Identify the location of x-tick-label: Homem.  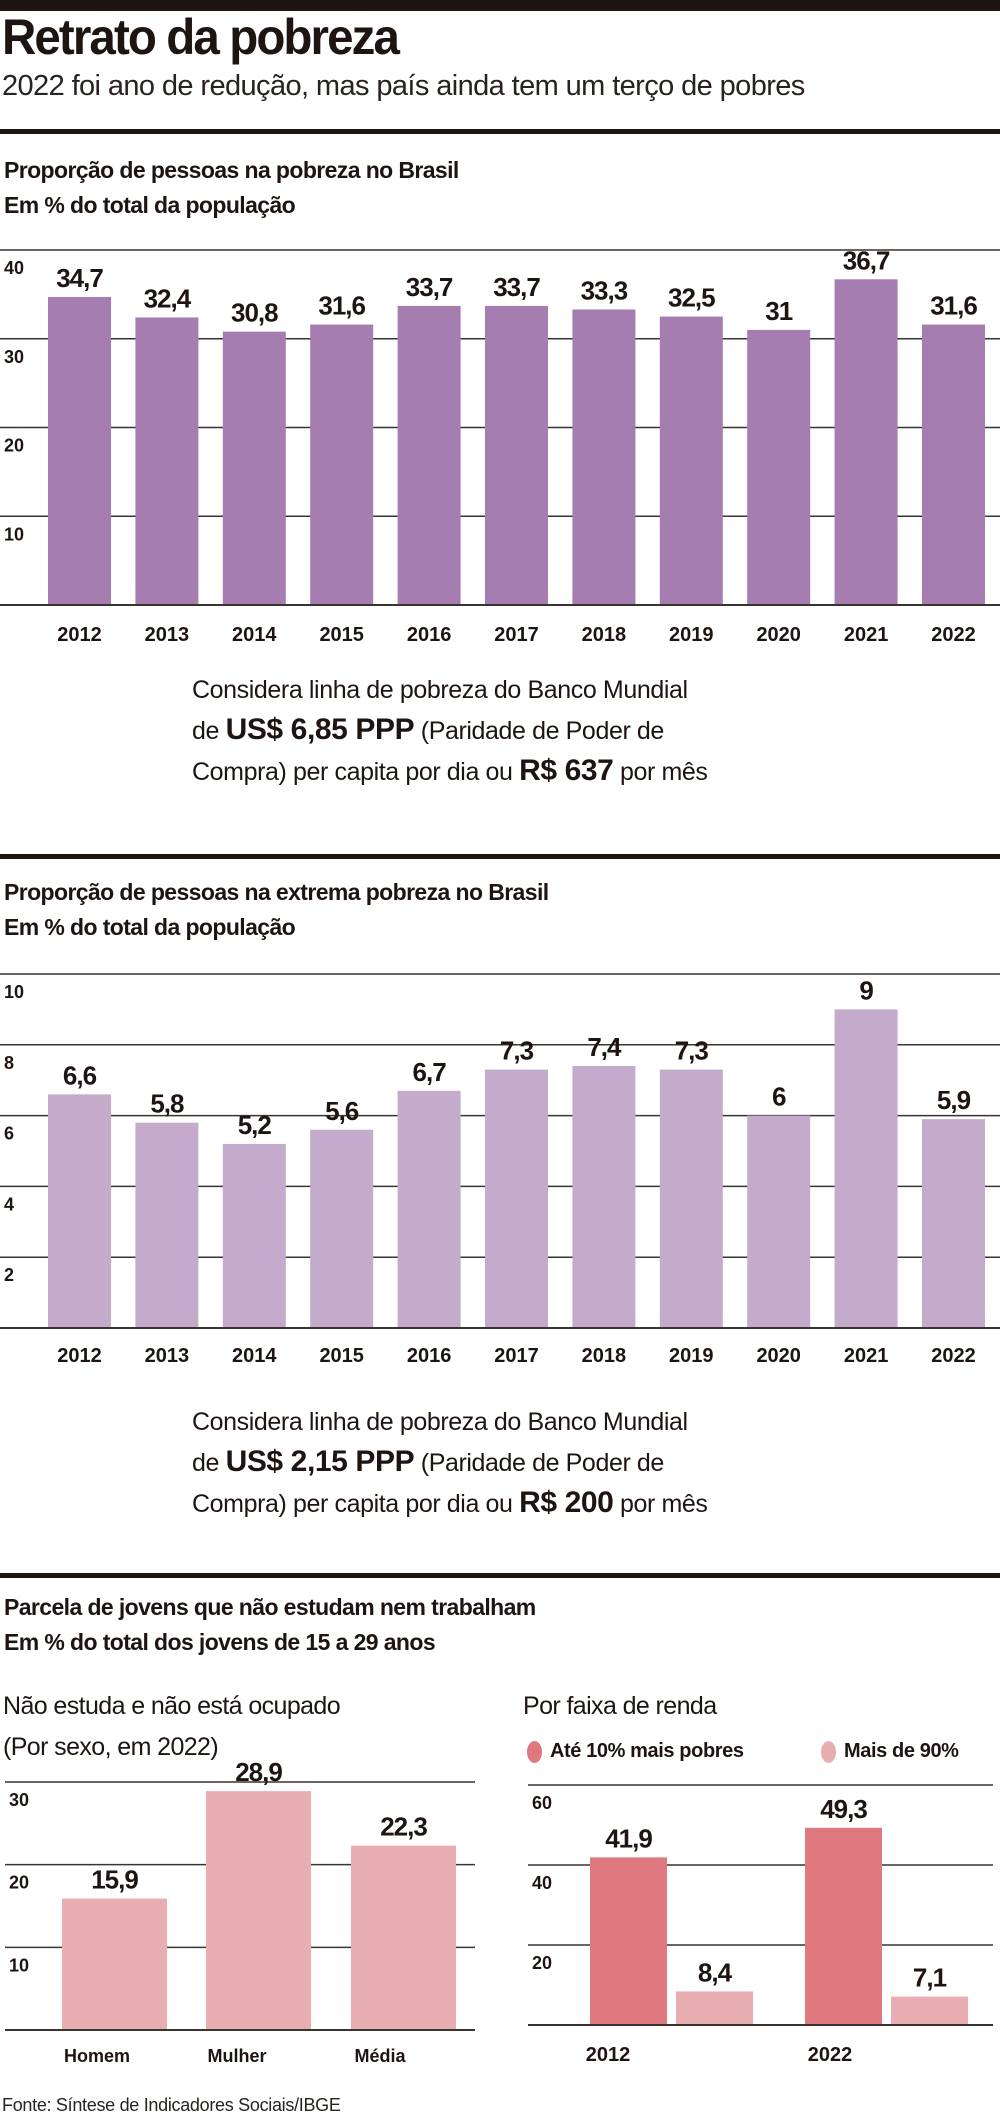
(97, 2056).